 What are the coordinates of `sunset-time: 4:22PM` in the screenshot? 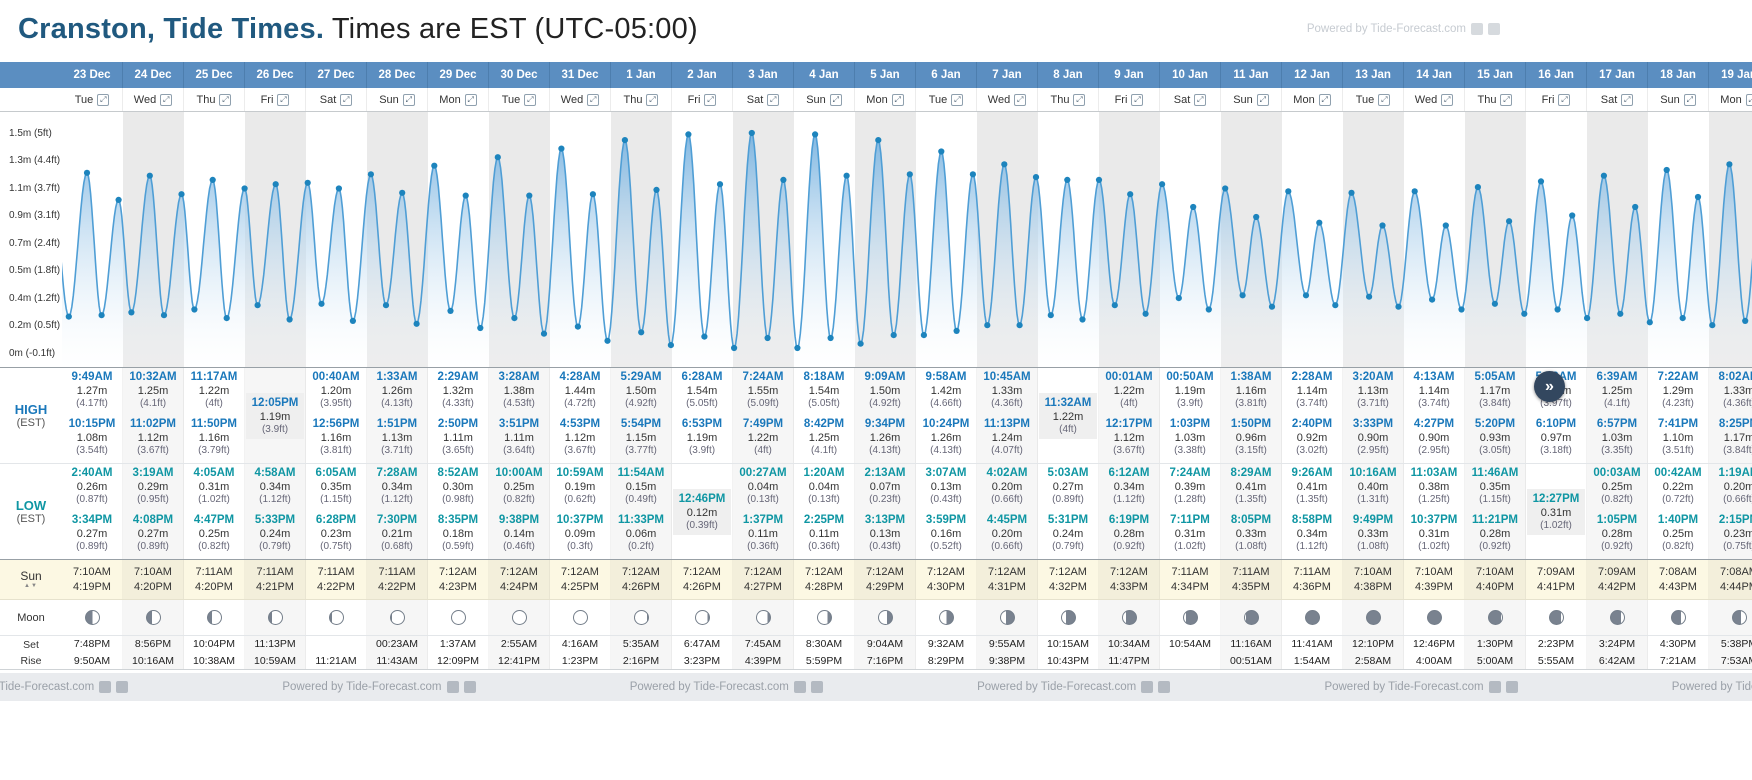 It's located at (336, 587).